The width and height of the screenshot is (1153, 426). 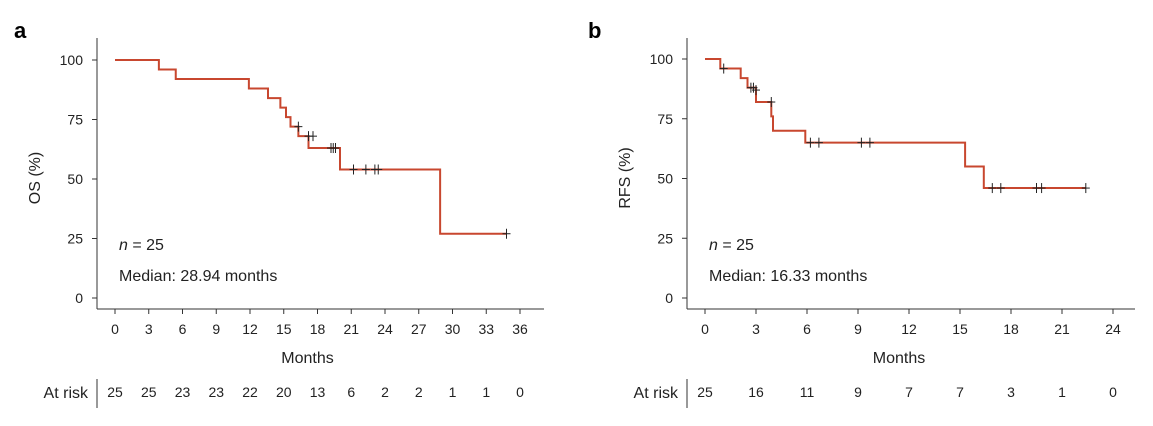 What do you see at coordinates (318, 392) in the screenshot?
I see `at-risk-value: 13` at bounding box center [318, 392].